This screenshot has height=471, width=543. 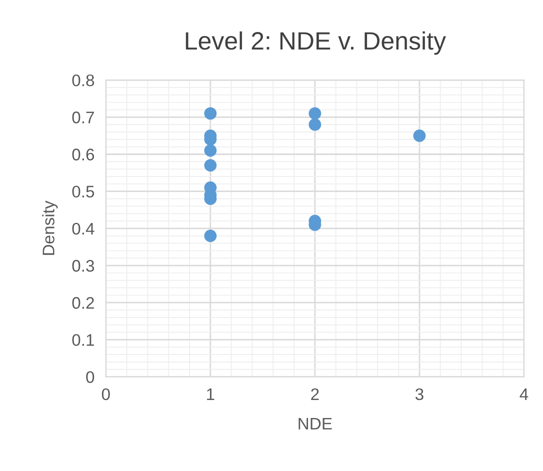 I want to click on x-tick-label: 3, so click(x=419, y=394).